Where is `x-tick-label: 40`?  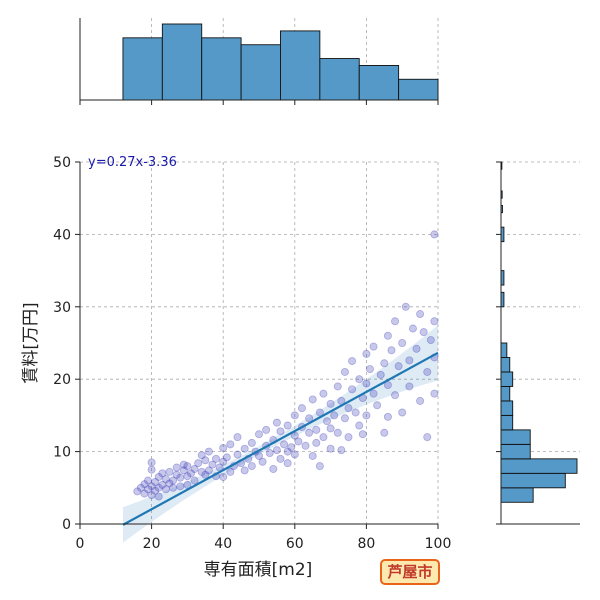 x-tick-label: 40 is located at coordinates (223, 544).